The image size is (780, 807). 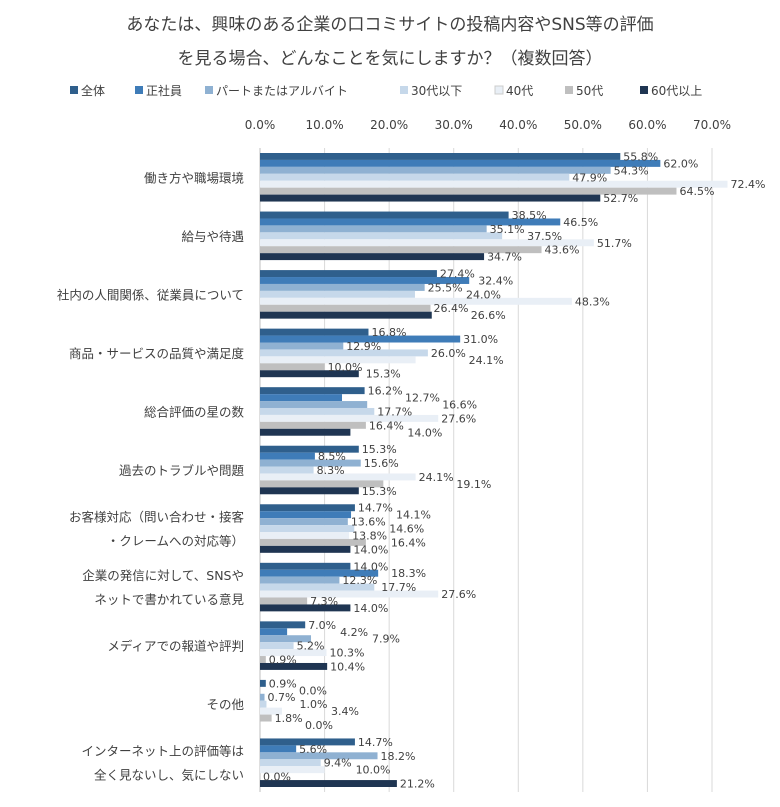 I want to click on data-label: 13.6%, so click(x=368, y=522).